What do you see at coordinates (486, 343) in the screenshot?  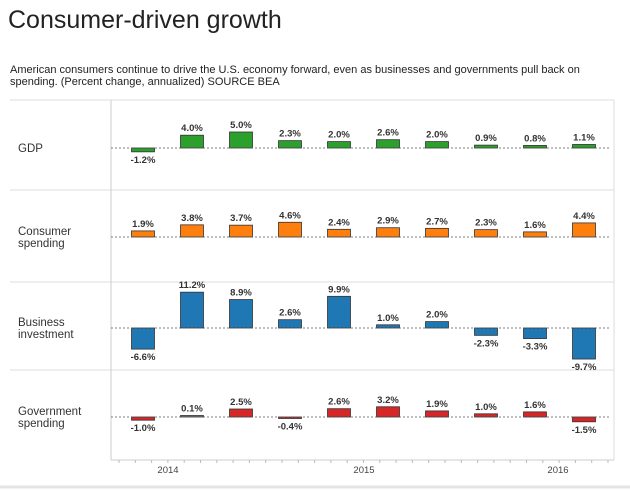 I see `data-label: -2.3%` at bounding box center [486, 343].